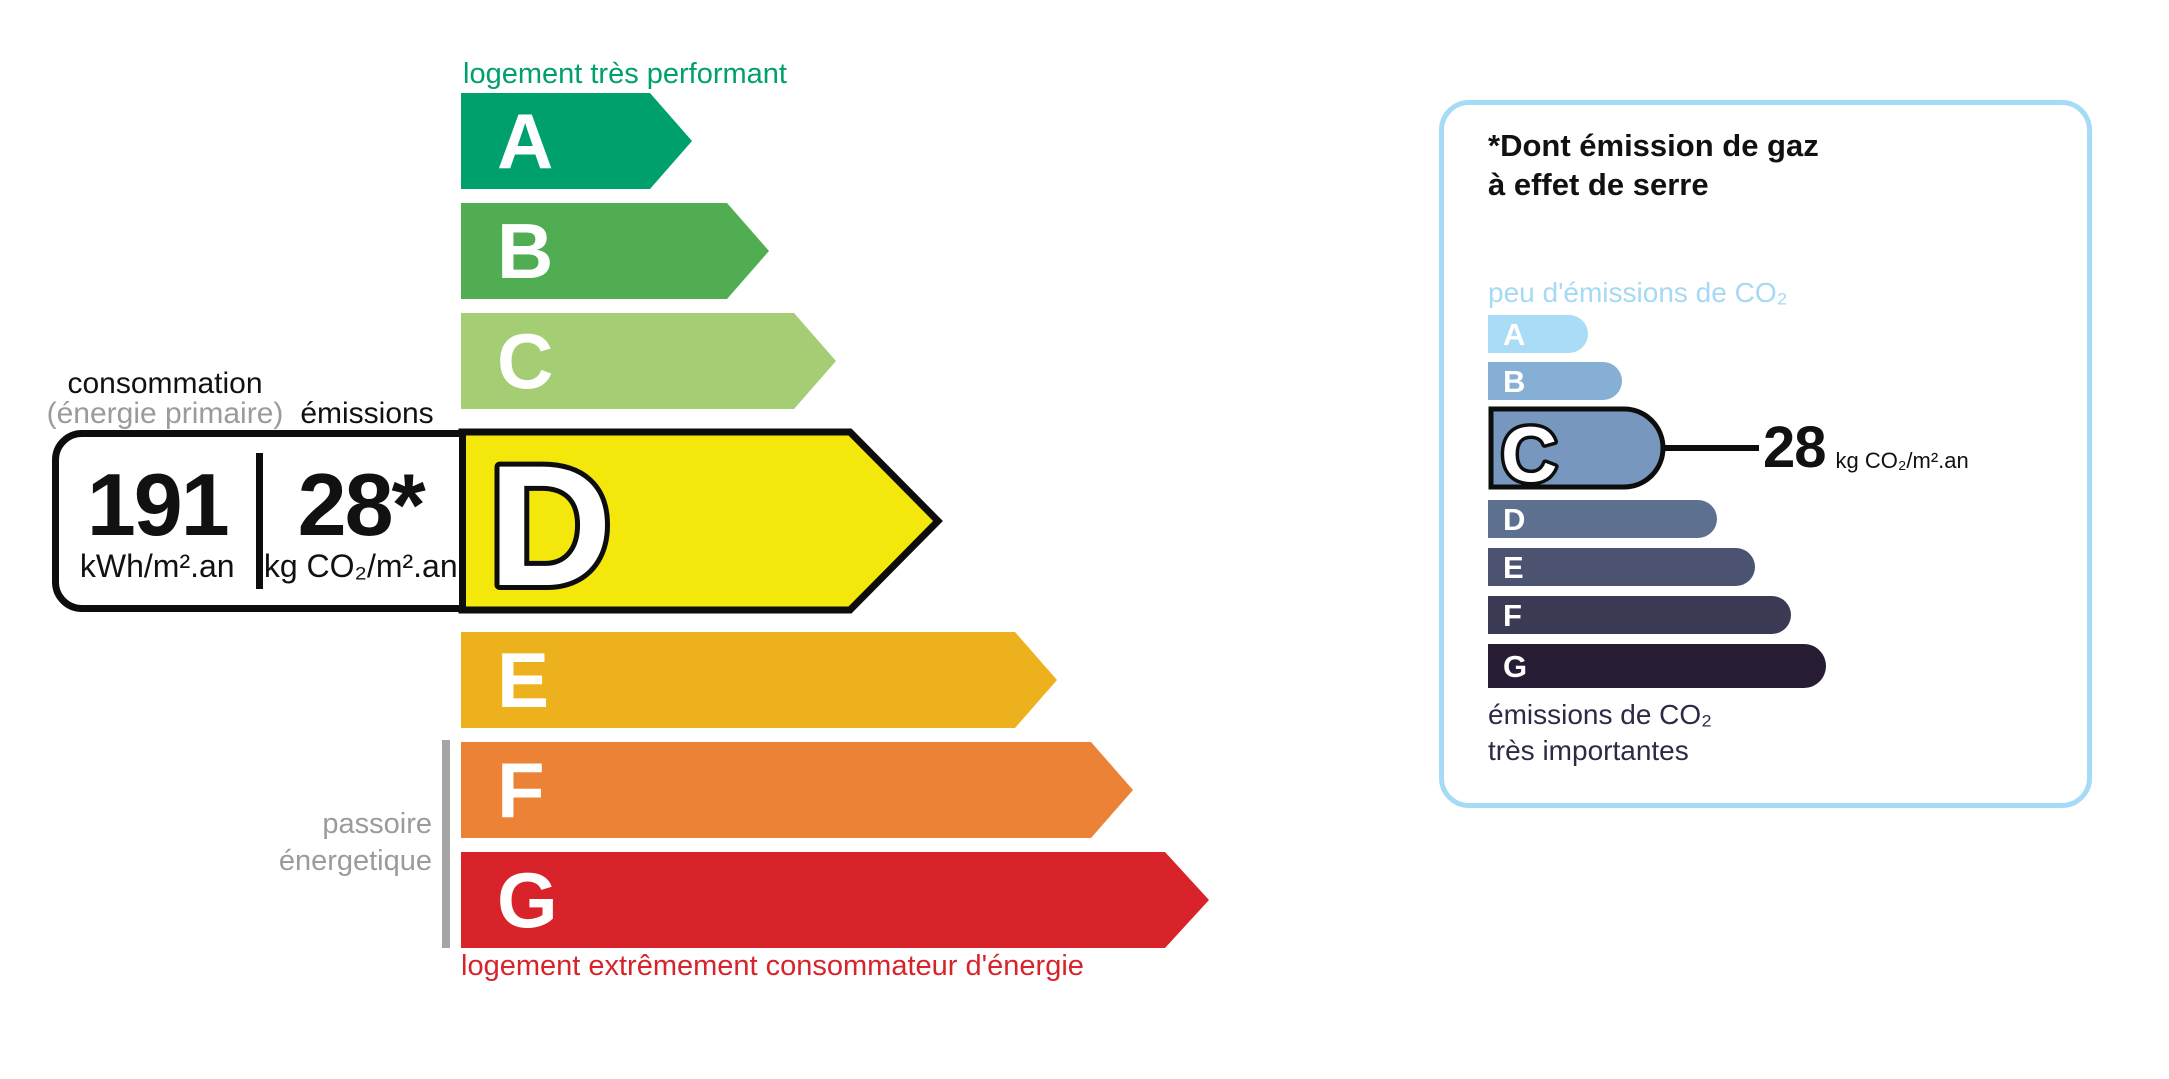 This screenshot has width=2169, height=1079. I want to click on co2-grade-c-letter: C, so click(1529, 450).